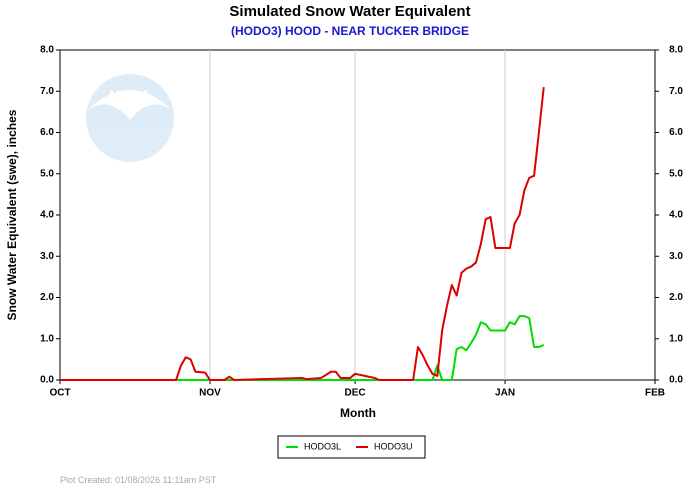 The height and width of the screenshot is (500, 700). I want to click on y2-tick-label: 4.0, so click(676, 215).